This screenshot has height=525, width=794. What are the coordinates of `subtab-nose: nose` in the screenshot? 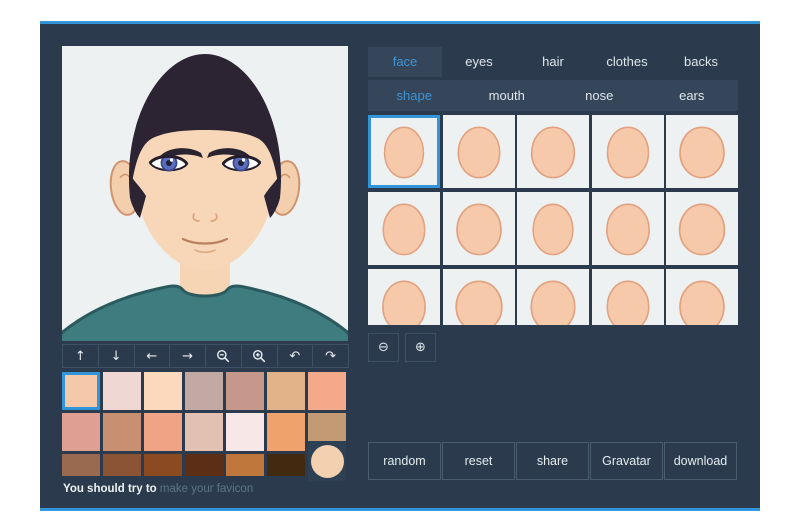 It's located at (599, 95).